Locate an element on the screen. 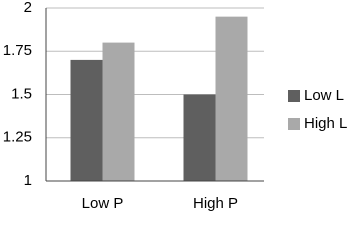 This screenshot has width=356, height=240. x-tick-label: High P is located at coordinates (215, 203).